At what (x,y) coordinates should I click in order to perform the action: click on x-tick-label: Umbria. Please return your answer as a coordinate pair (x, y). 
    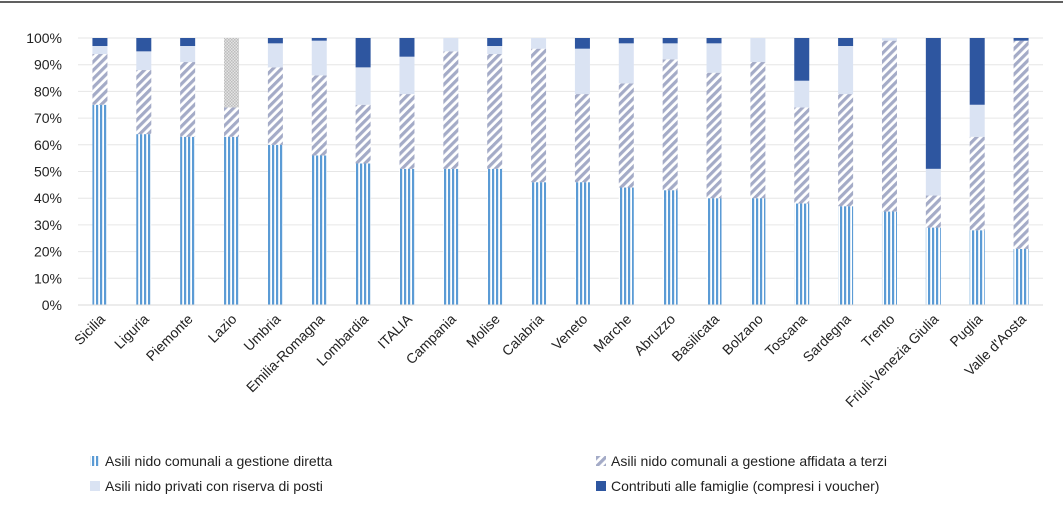
    Looking at the image, I should click on (261, 332).